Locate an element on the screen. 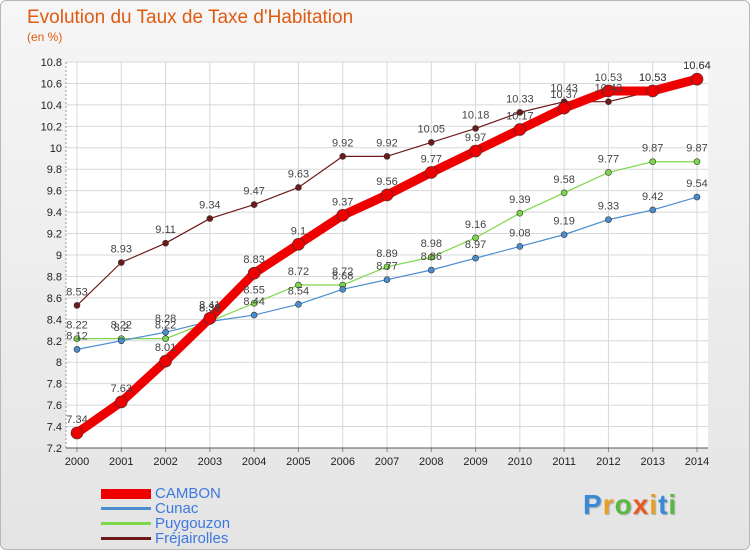 The height and width of the screenshot is (550, 750). logo-letter: o is located at coordinates (623, 504).